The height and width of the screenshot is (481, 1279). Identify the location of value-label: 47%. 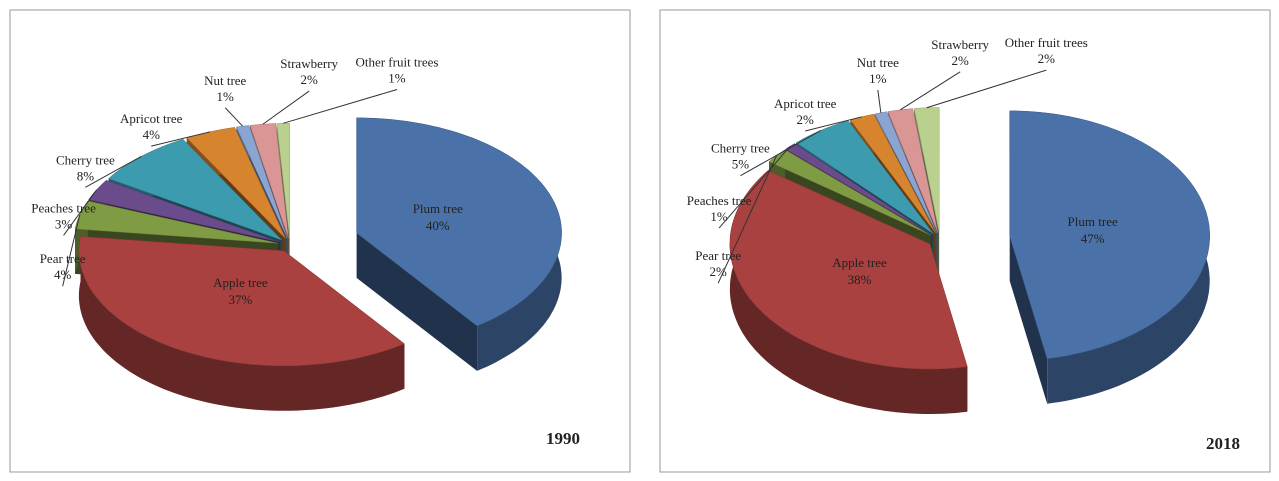
(1093, 238).